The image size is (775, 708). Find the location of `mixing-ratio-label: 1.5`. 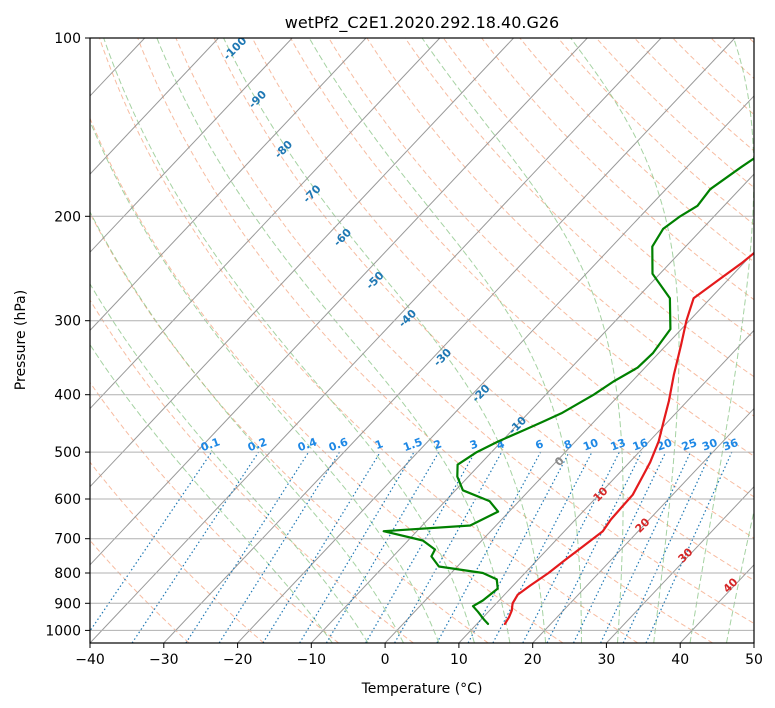

mixing-ratio-label: 1.5 is located at coordinates (412, 444).